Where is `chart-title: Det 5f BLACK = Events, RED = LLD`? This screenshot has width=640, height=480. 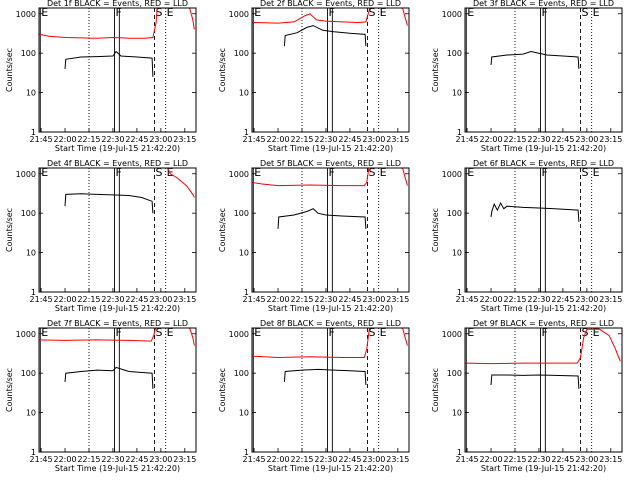 chart-title: Det 5f BLACK = Events, RED = LLD is located at coordinates (330, 163).